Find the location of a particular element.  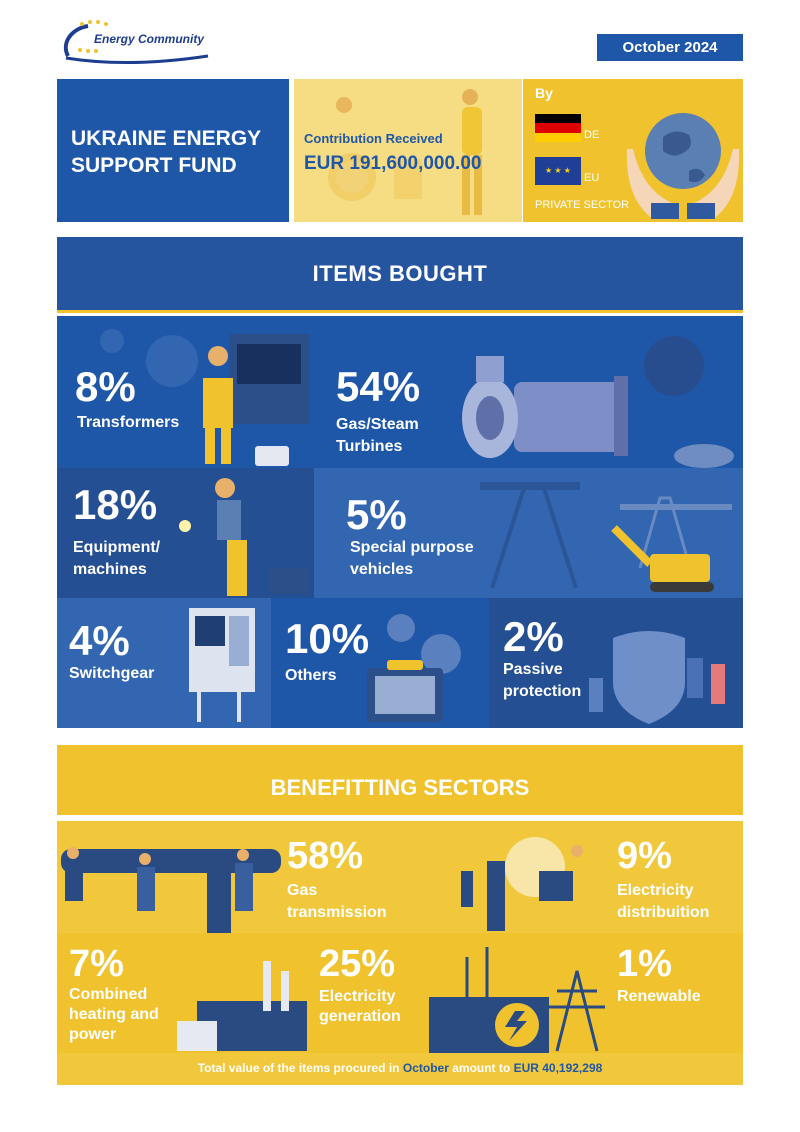

germany-flag-icon is located at coordinates (558, 128).